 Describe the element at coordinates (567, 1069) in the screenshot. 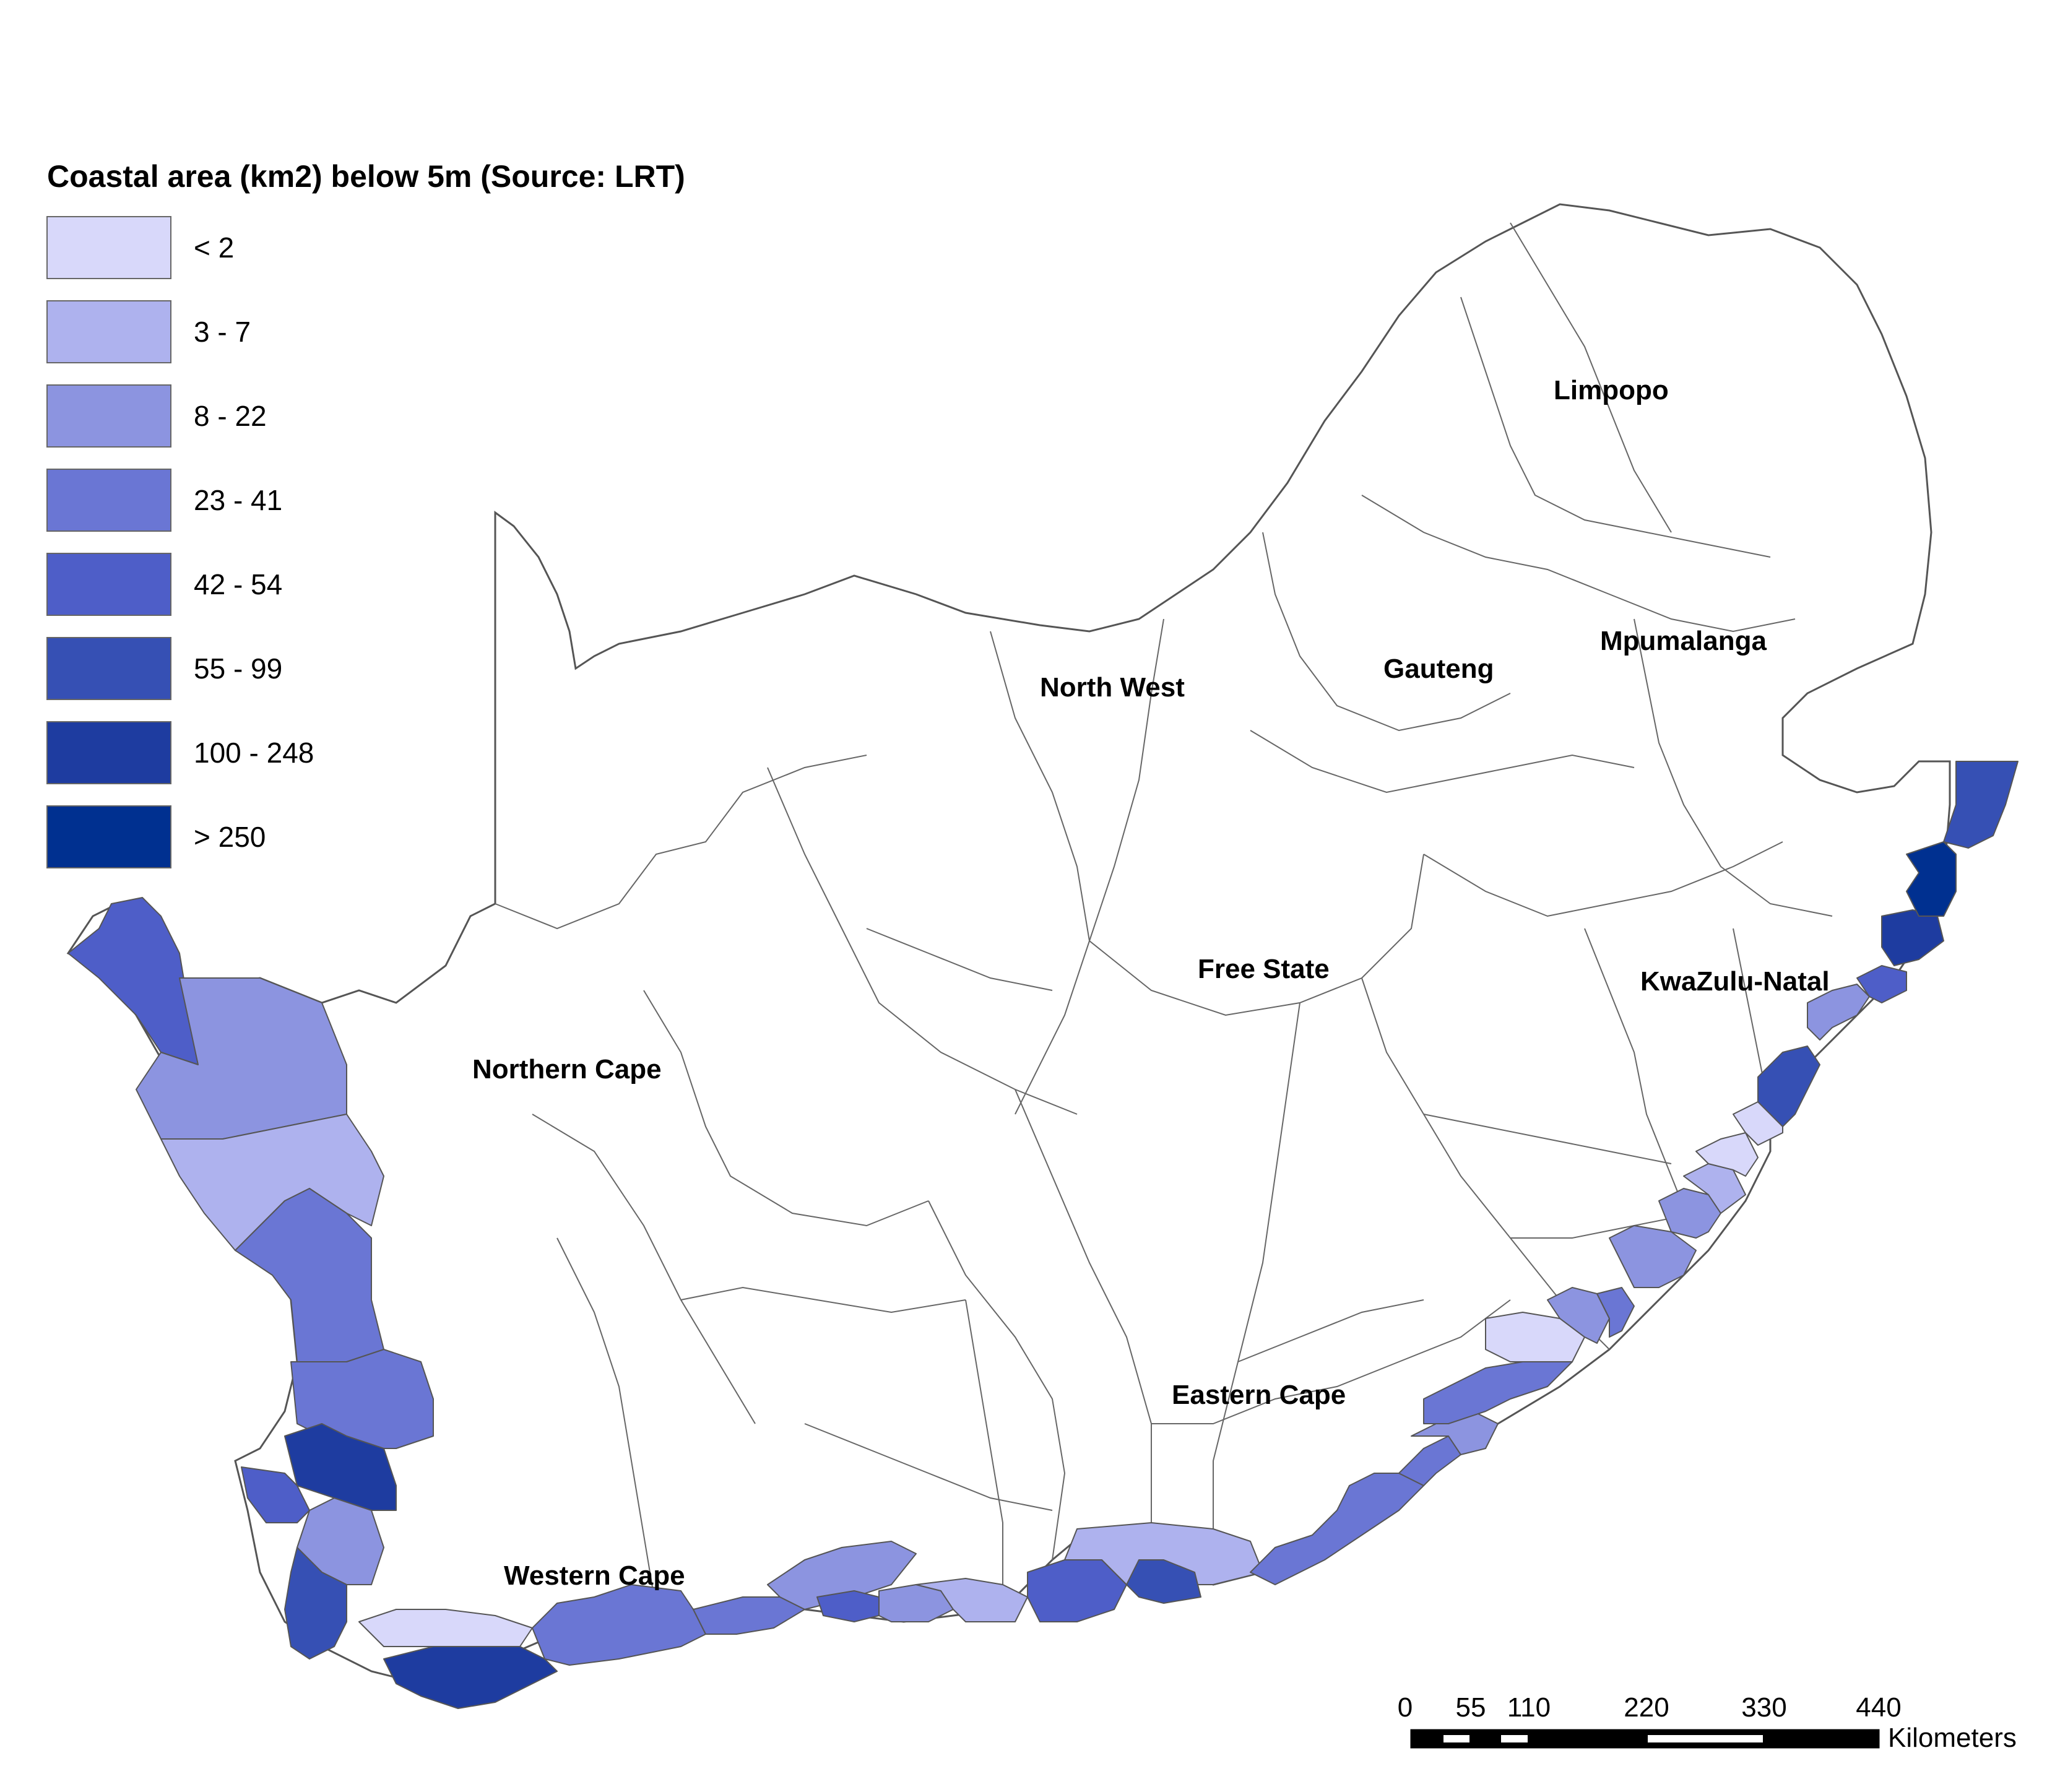

I see `province-label-northern-cape: Northern Cape` at that location.